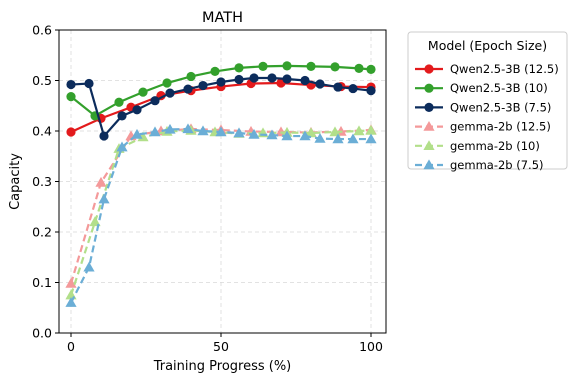 The height and width of the screenshot is (378, 568). What do you see at coordinates (222, 18) in the screenshot?
I see `chart-title: MATH` at bounding box center [222, 18].